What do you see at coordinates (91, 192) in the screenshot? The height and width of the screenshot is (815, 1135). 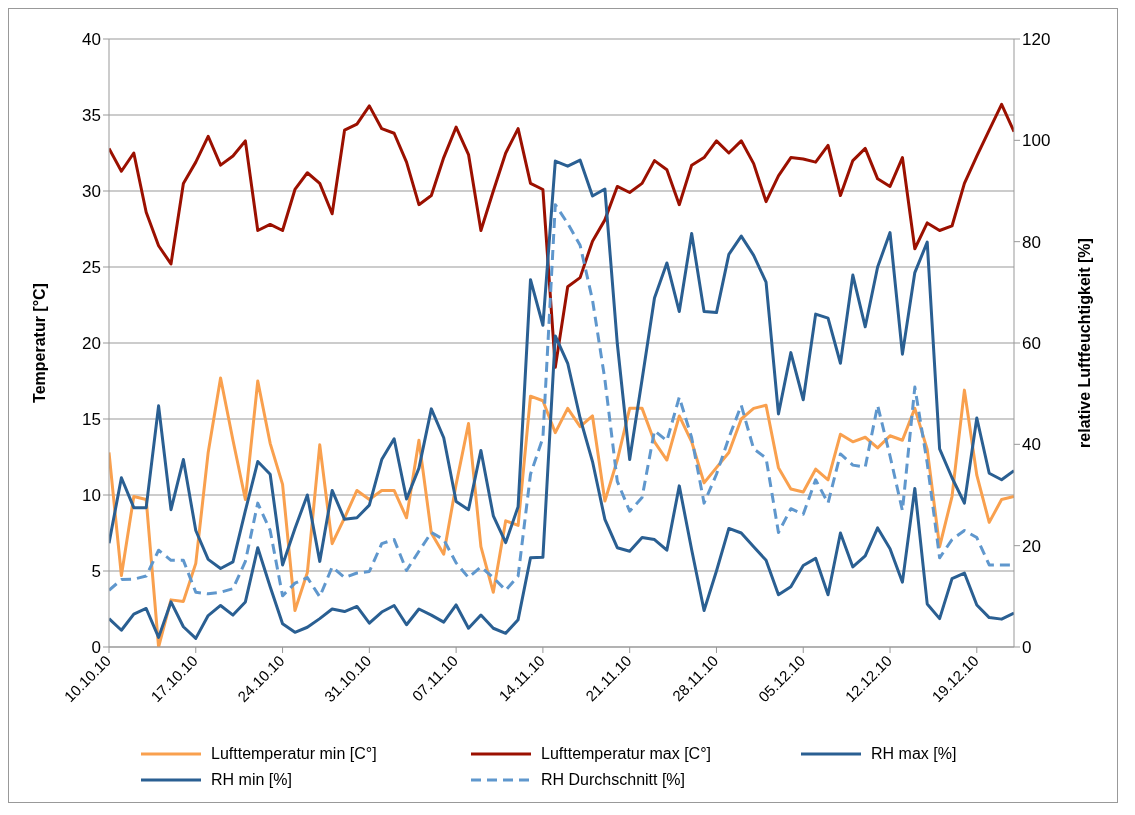 I see `y-tick-label: 30` at bounding box center [91, 192].